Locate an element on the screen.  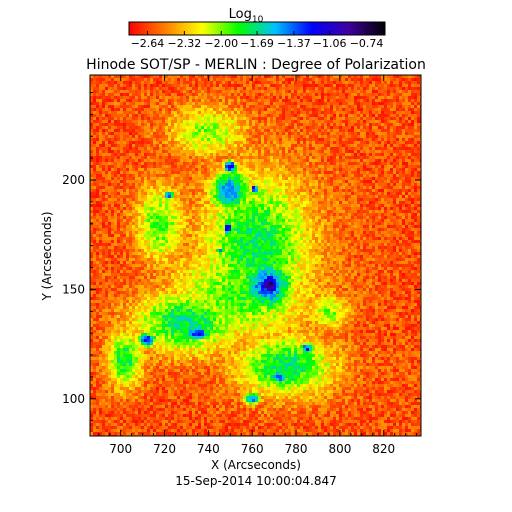
colorbar-tick-label: −1.37 is located at coordinates (294, 43).